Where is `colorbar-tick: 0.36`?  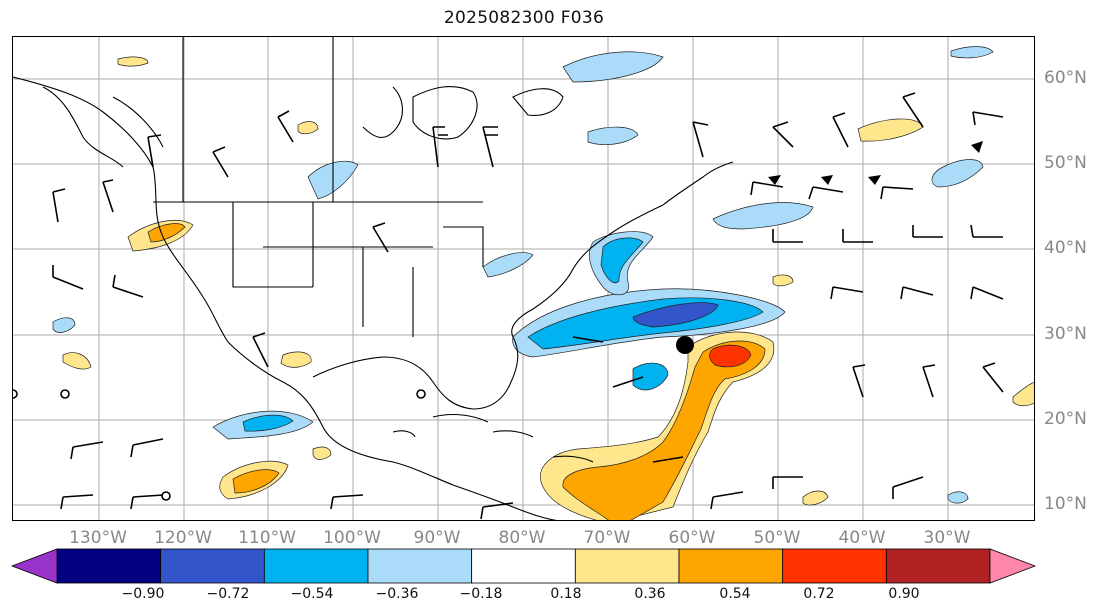 colorbar-tick: 0.36 is located at coordinates (650, 594).